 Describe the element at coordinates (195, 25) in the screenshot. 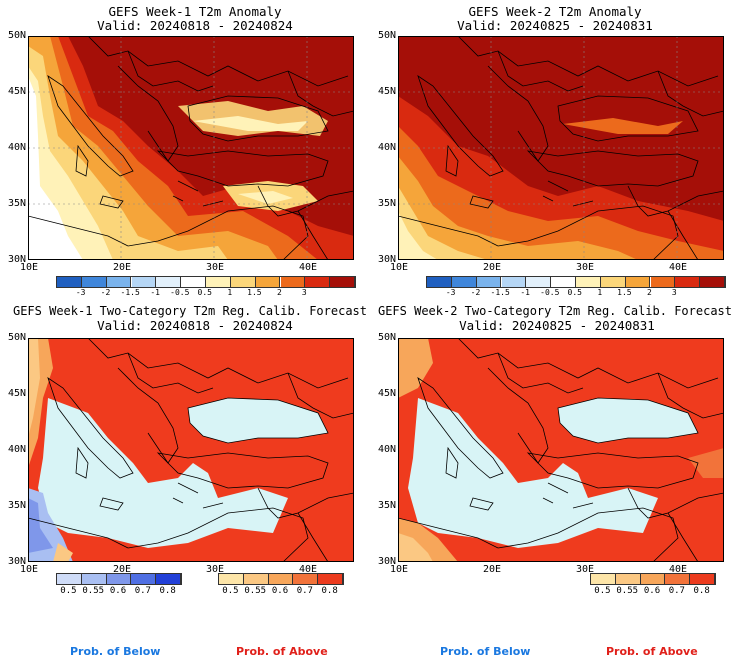

I see `panel-valid-week1-anomaly: Valid: 20240818 - 20240824` at that location.